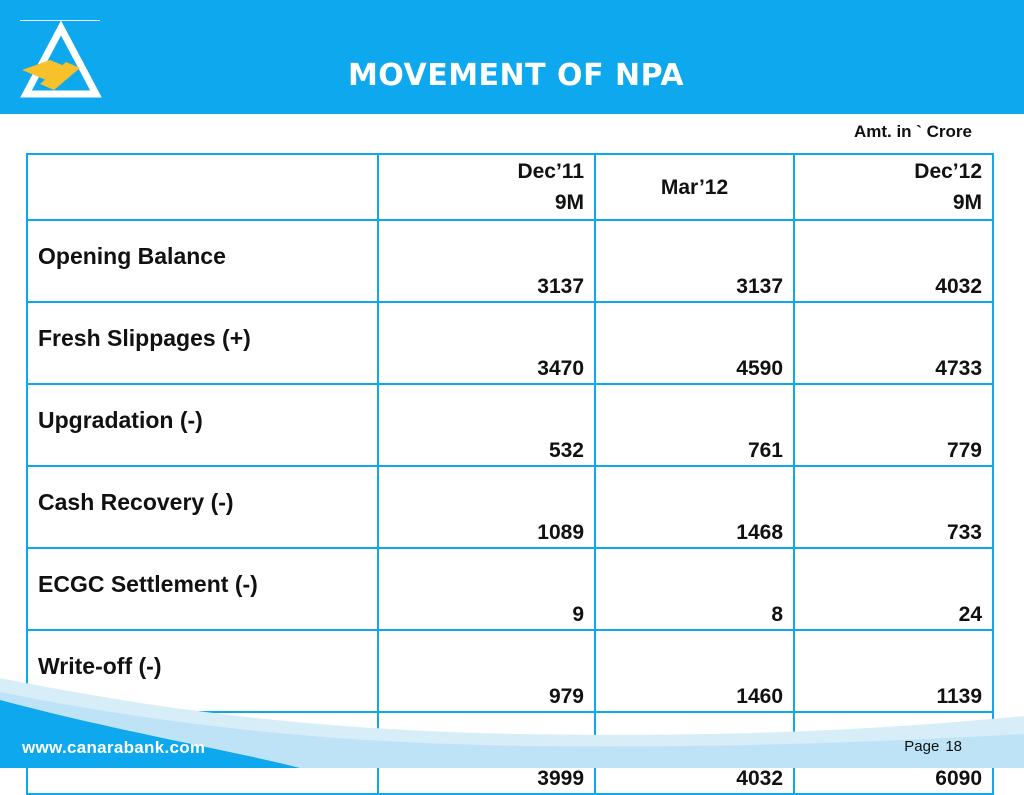 The height and width of the screenshot is (795, 1024). Describe the element at coordinates (933, 746) in the screenshot. I see `page-number: Page 18` at that location.